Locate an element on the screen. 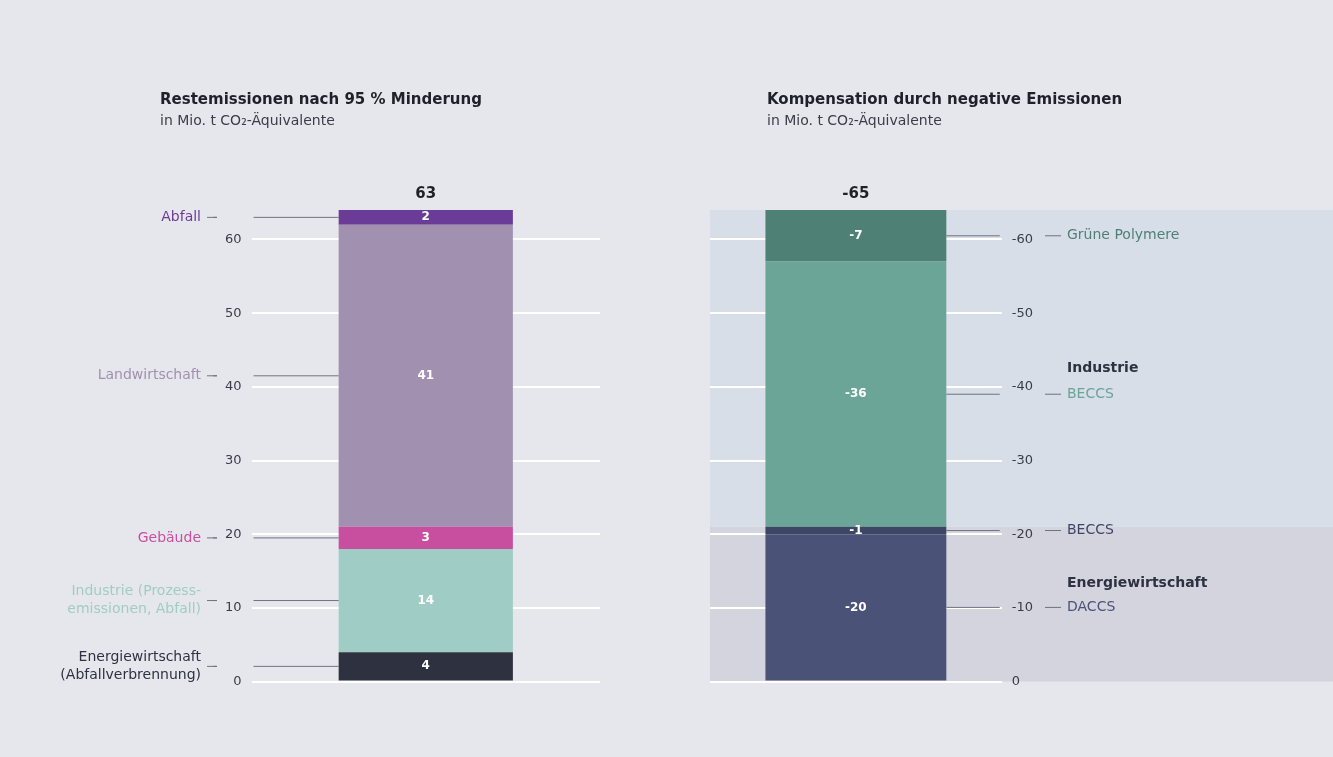 The width and height of the screenshot is (1333, 757). y-tick-label: -10 is located at coordinates (1022, 607).